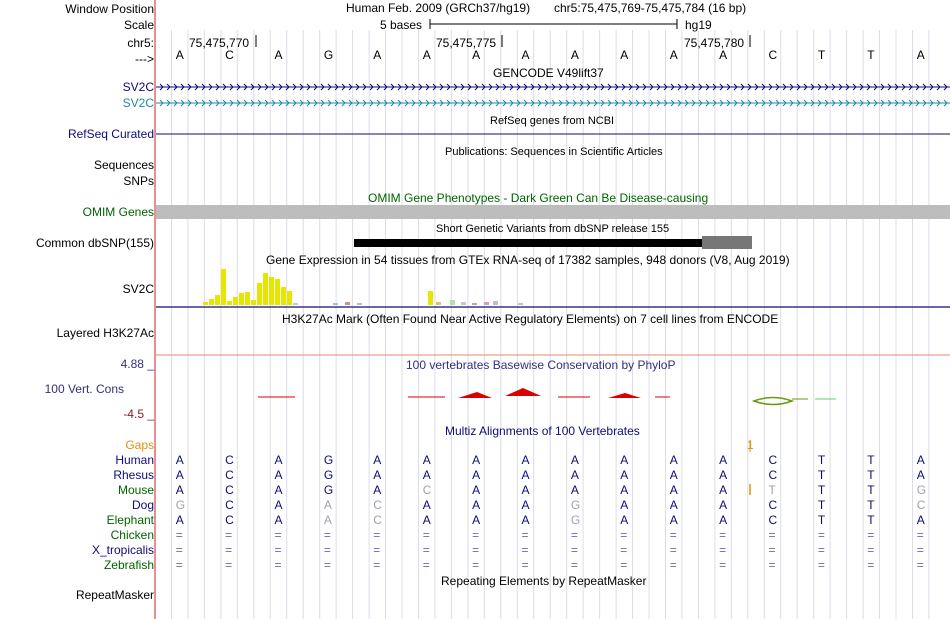  Describe the element at coordinates (438, 8) in the screenshot. I see `assembly-text: Human Feb. 2009 (GRCh37/hg19)` at that location.